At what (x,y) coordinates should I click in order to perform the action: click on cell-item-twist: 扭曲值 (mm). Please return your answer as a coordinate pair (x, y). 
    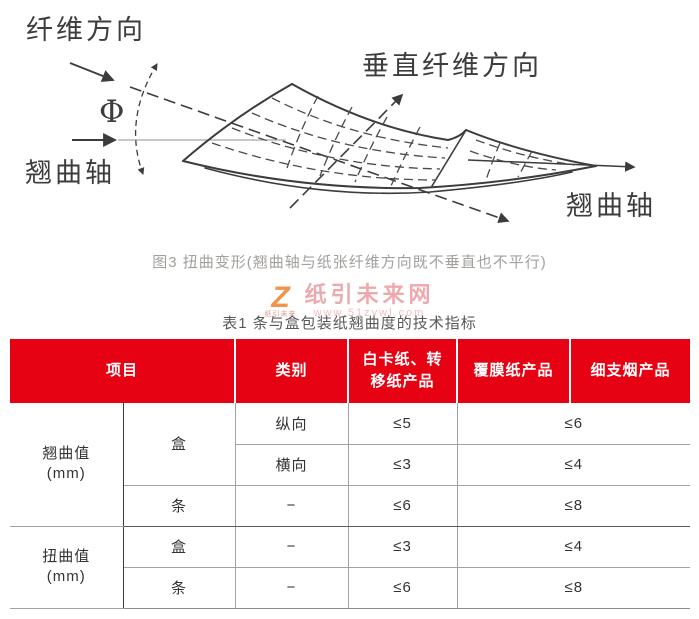
    Looking at the image, I should click on (67, 567).